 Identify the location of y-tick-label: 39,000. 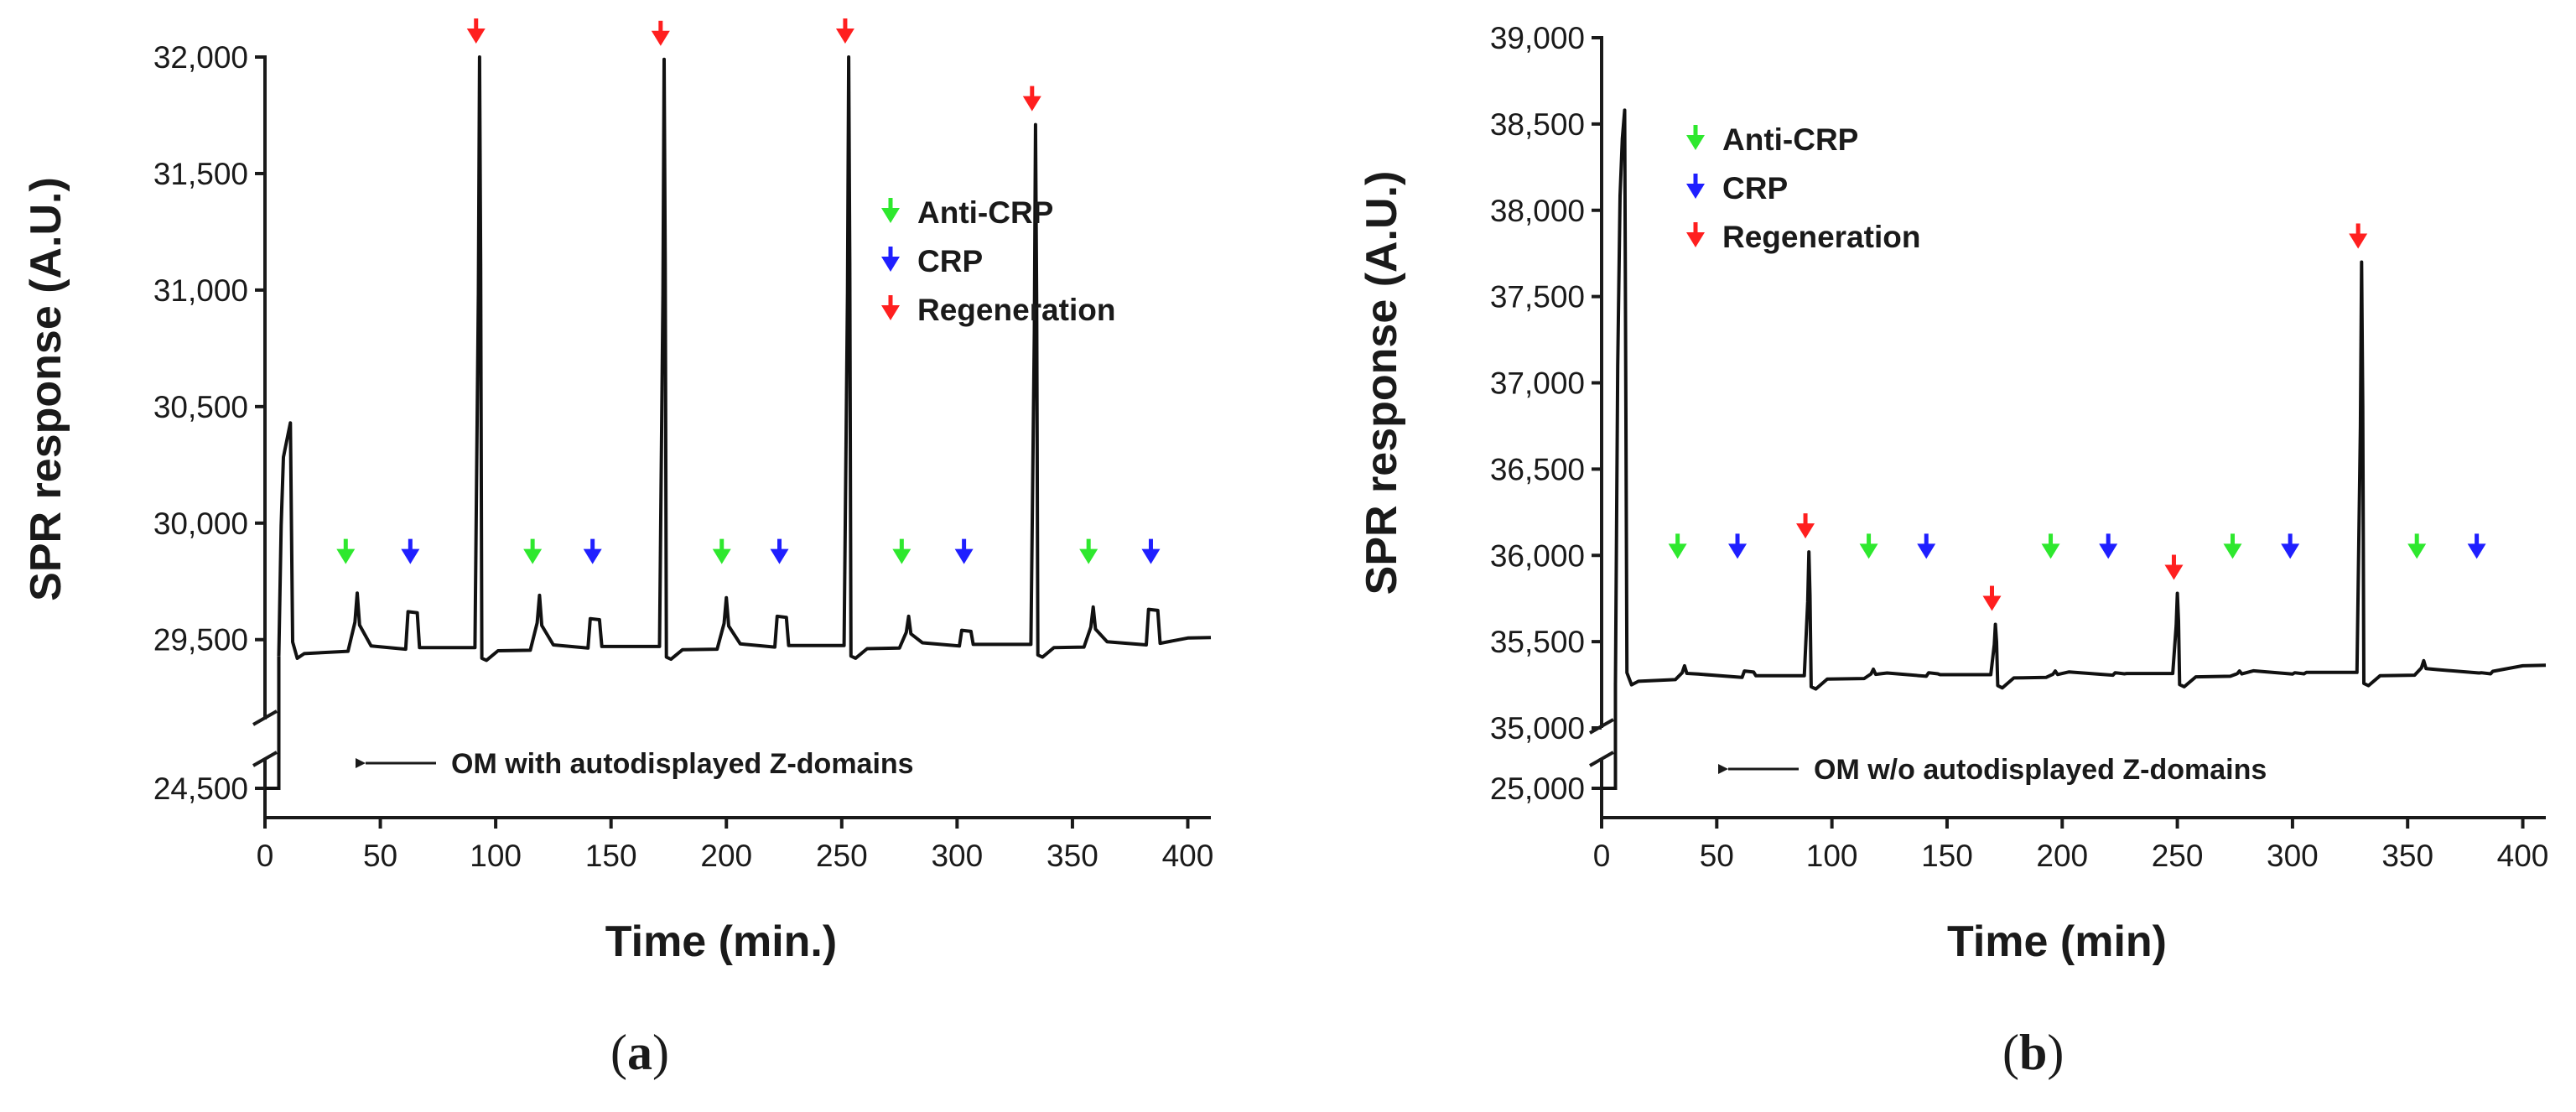
(1537, 38).